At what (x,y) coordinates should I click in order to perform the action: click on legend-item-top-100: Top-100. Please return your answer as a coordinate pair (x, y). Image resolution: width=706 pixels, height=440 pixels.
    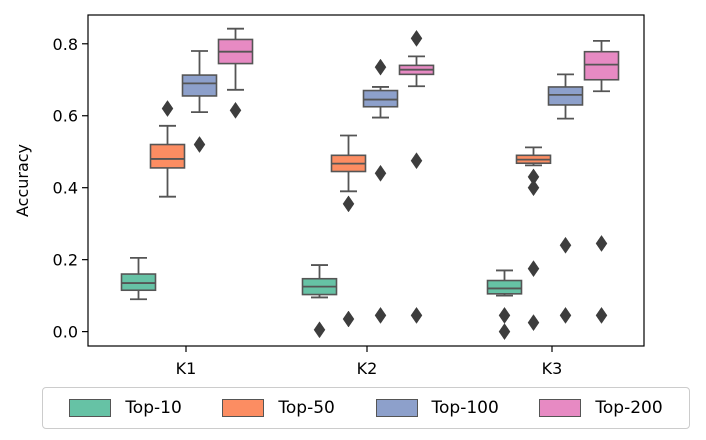
    Looking at the image, I should click on (437, 408).